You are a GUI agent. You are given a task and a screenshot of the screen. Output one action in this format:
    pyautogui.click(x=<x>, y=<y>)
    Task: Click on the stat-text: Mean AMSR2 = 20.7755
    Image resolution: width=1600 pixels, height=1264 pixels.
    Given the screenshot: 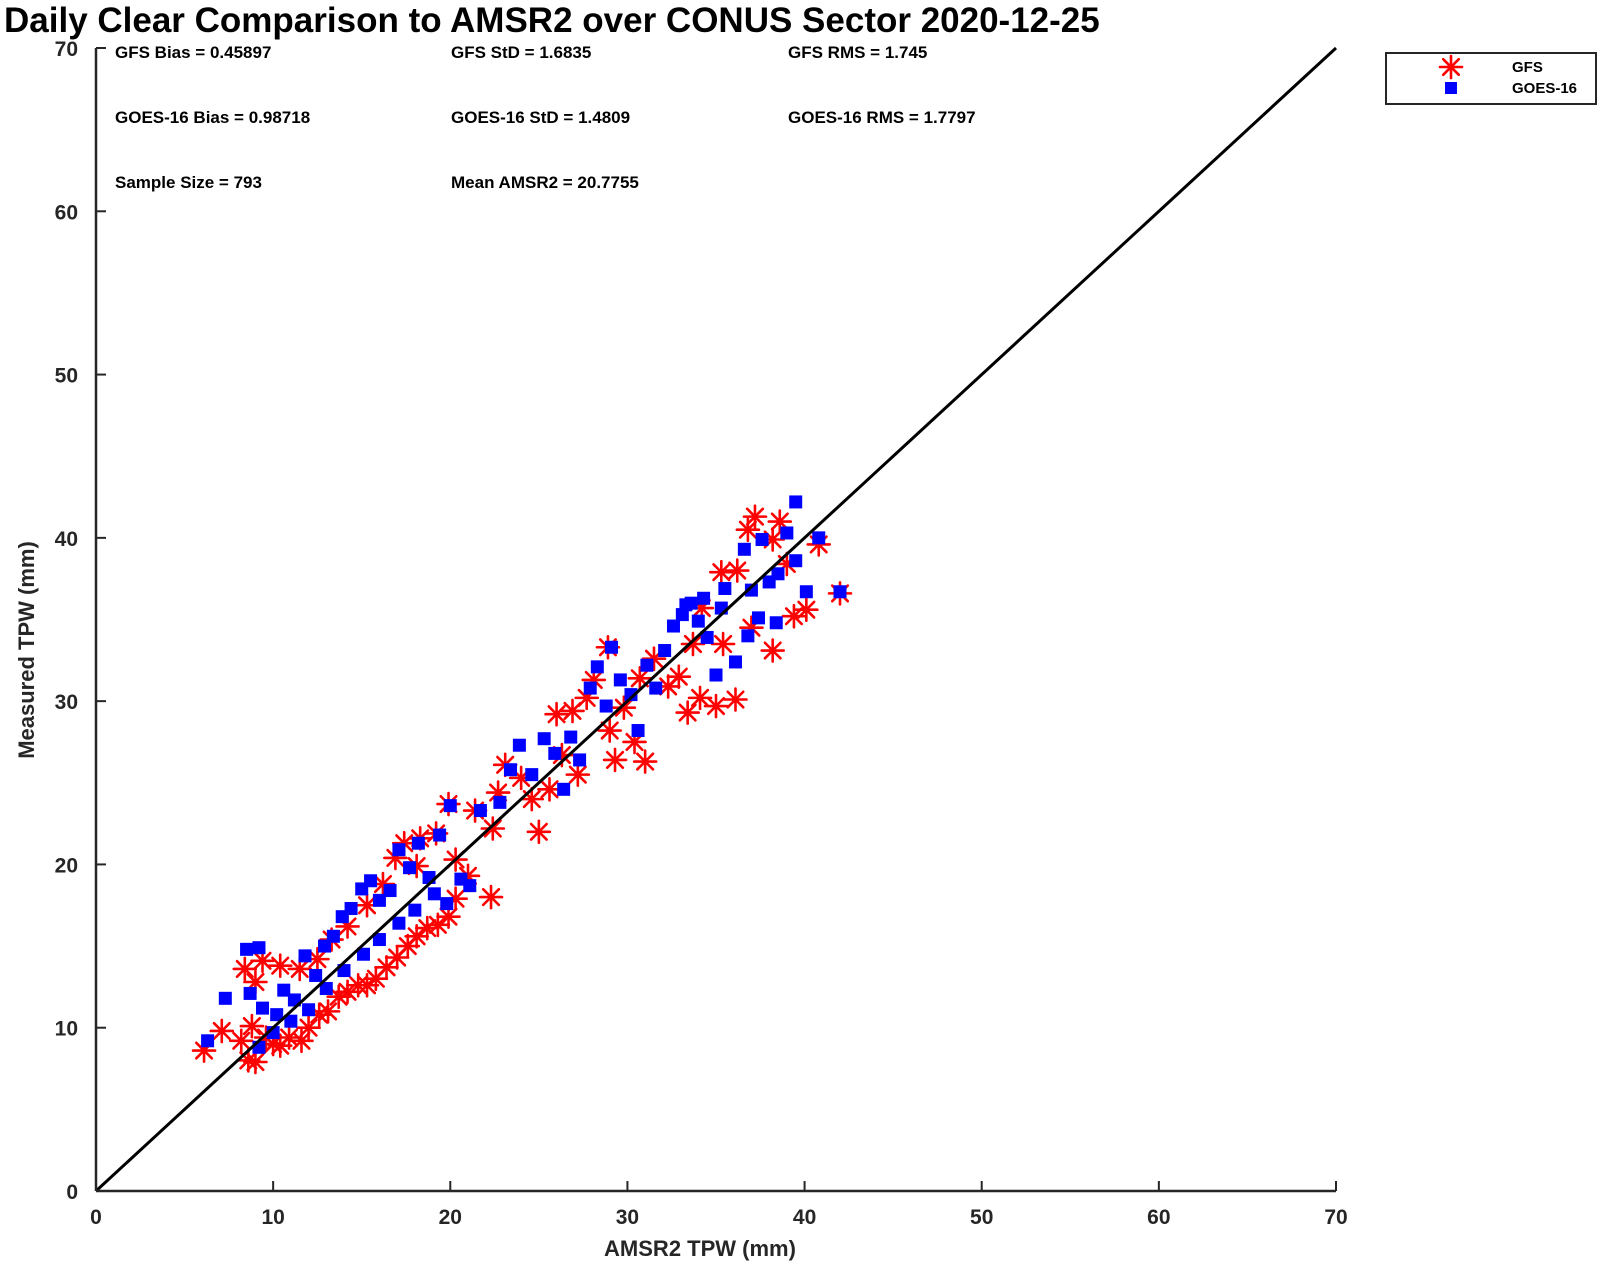 What is the action you would take?
    pyautogui.click(x=545, y=182)
    